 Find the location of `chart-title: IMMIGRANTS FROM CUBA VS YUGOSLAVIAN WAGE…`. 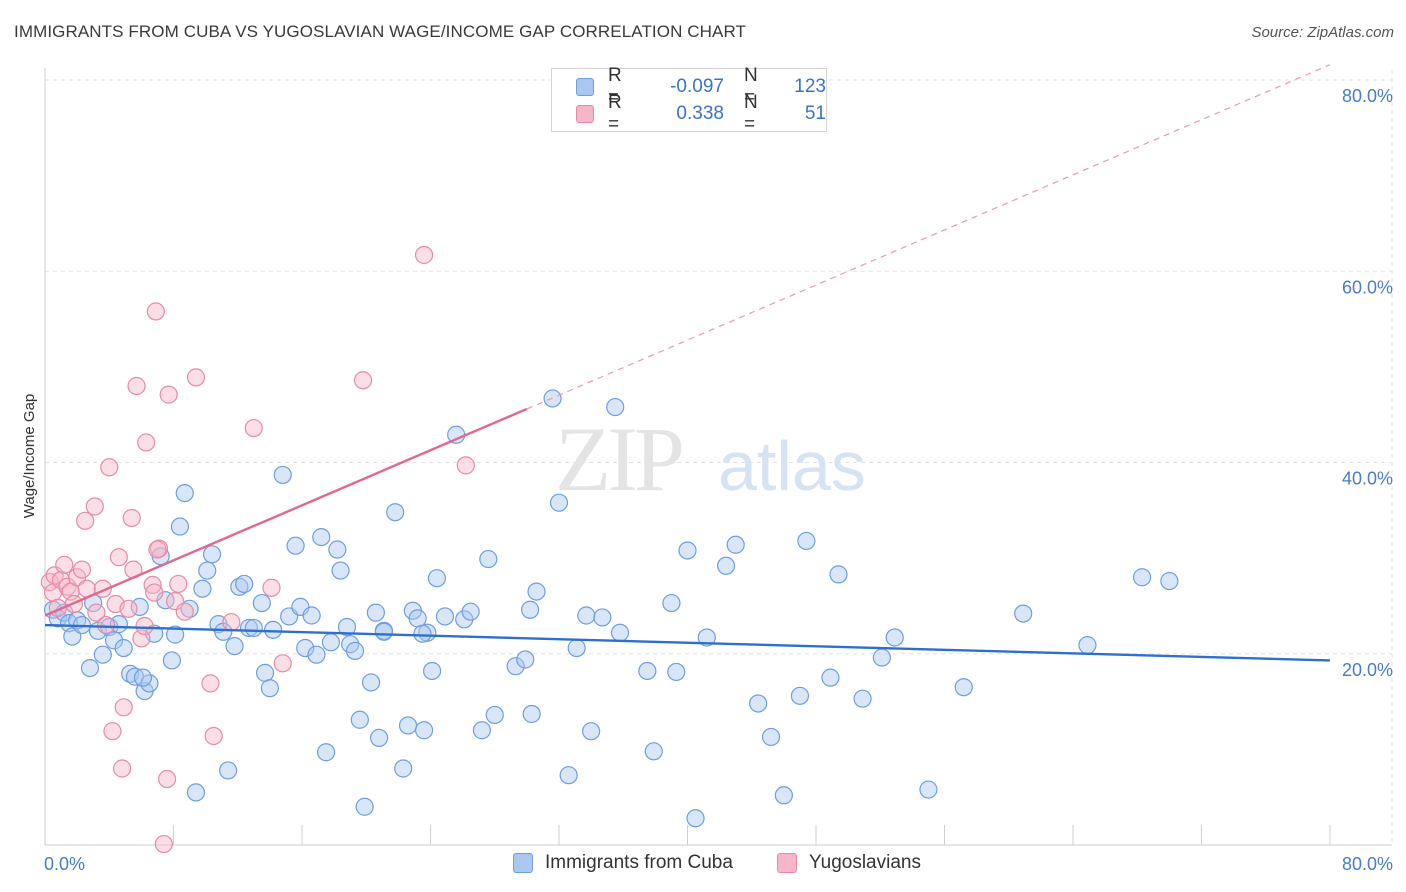

chart-title: IMMIGRANTS FROM CUBA VS YUGOSLAVIAN WAGE… is located at coordinates (380, 31).